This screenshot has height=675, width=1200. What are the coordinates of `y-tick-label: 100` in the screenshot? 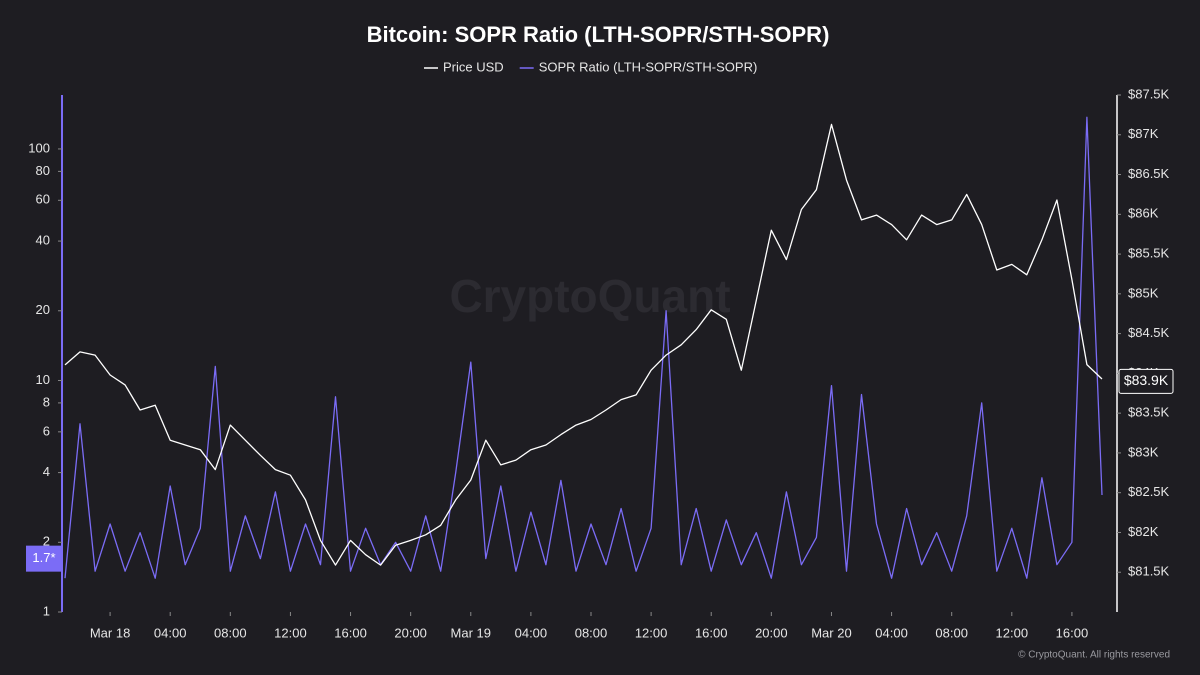 It's located at (39, 147).